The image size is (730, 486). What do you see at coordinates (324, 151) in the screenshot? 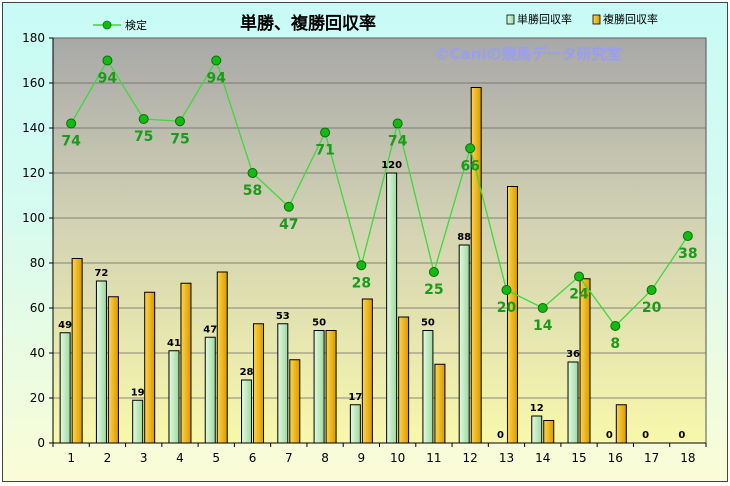
I see `kentei-value-label: 71` at bounding box center [324, 151].